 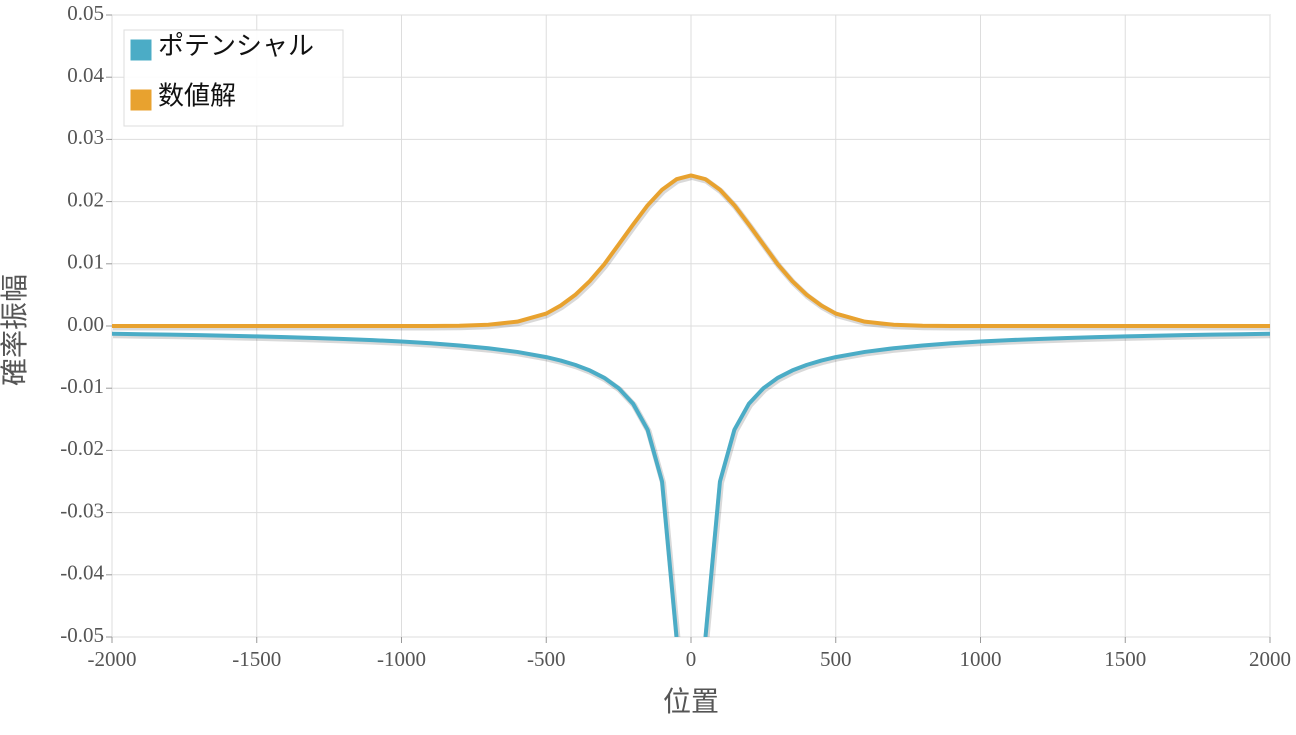 What do you see at coordinates (691, 659) in the screenshot?
I see `x-tick-label: 0` at bounding box center [691, 659].